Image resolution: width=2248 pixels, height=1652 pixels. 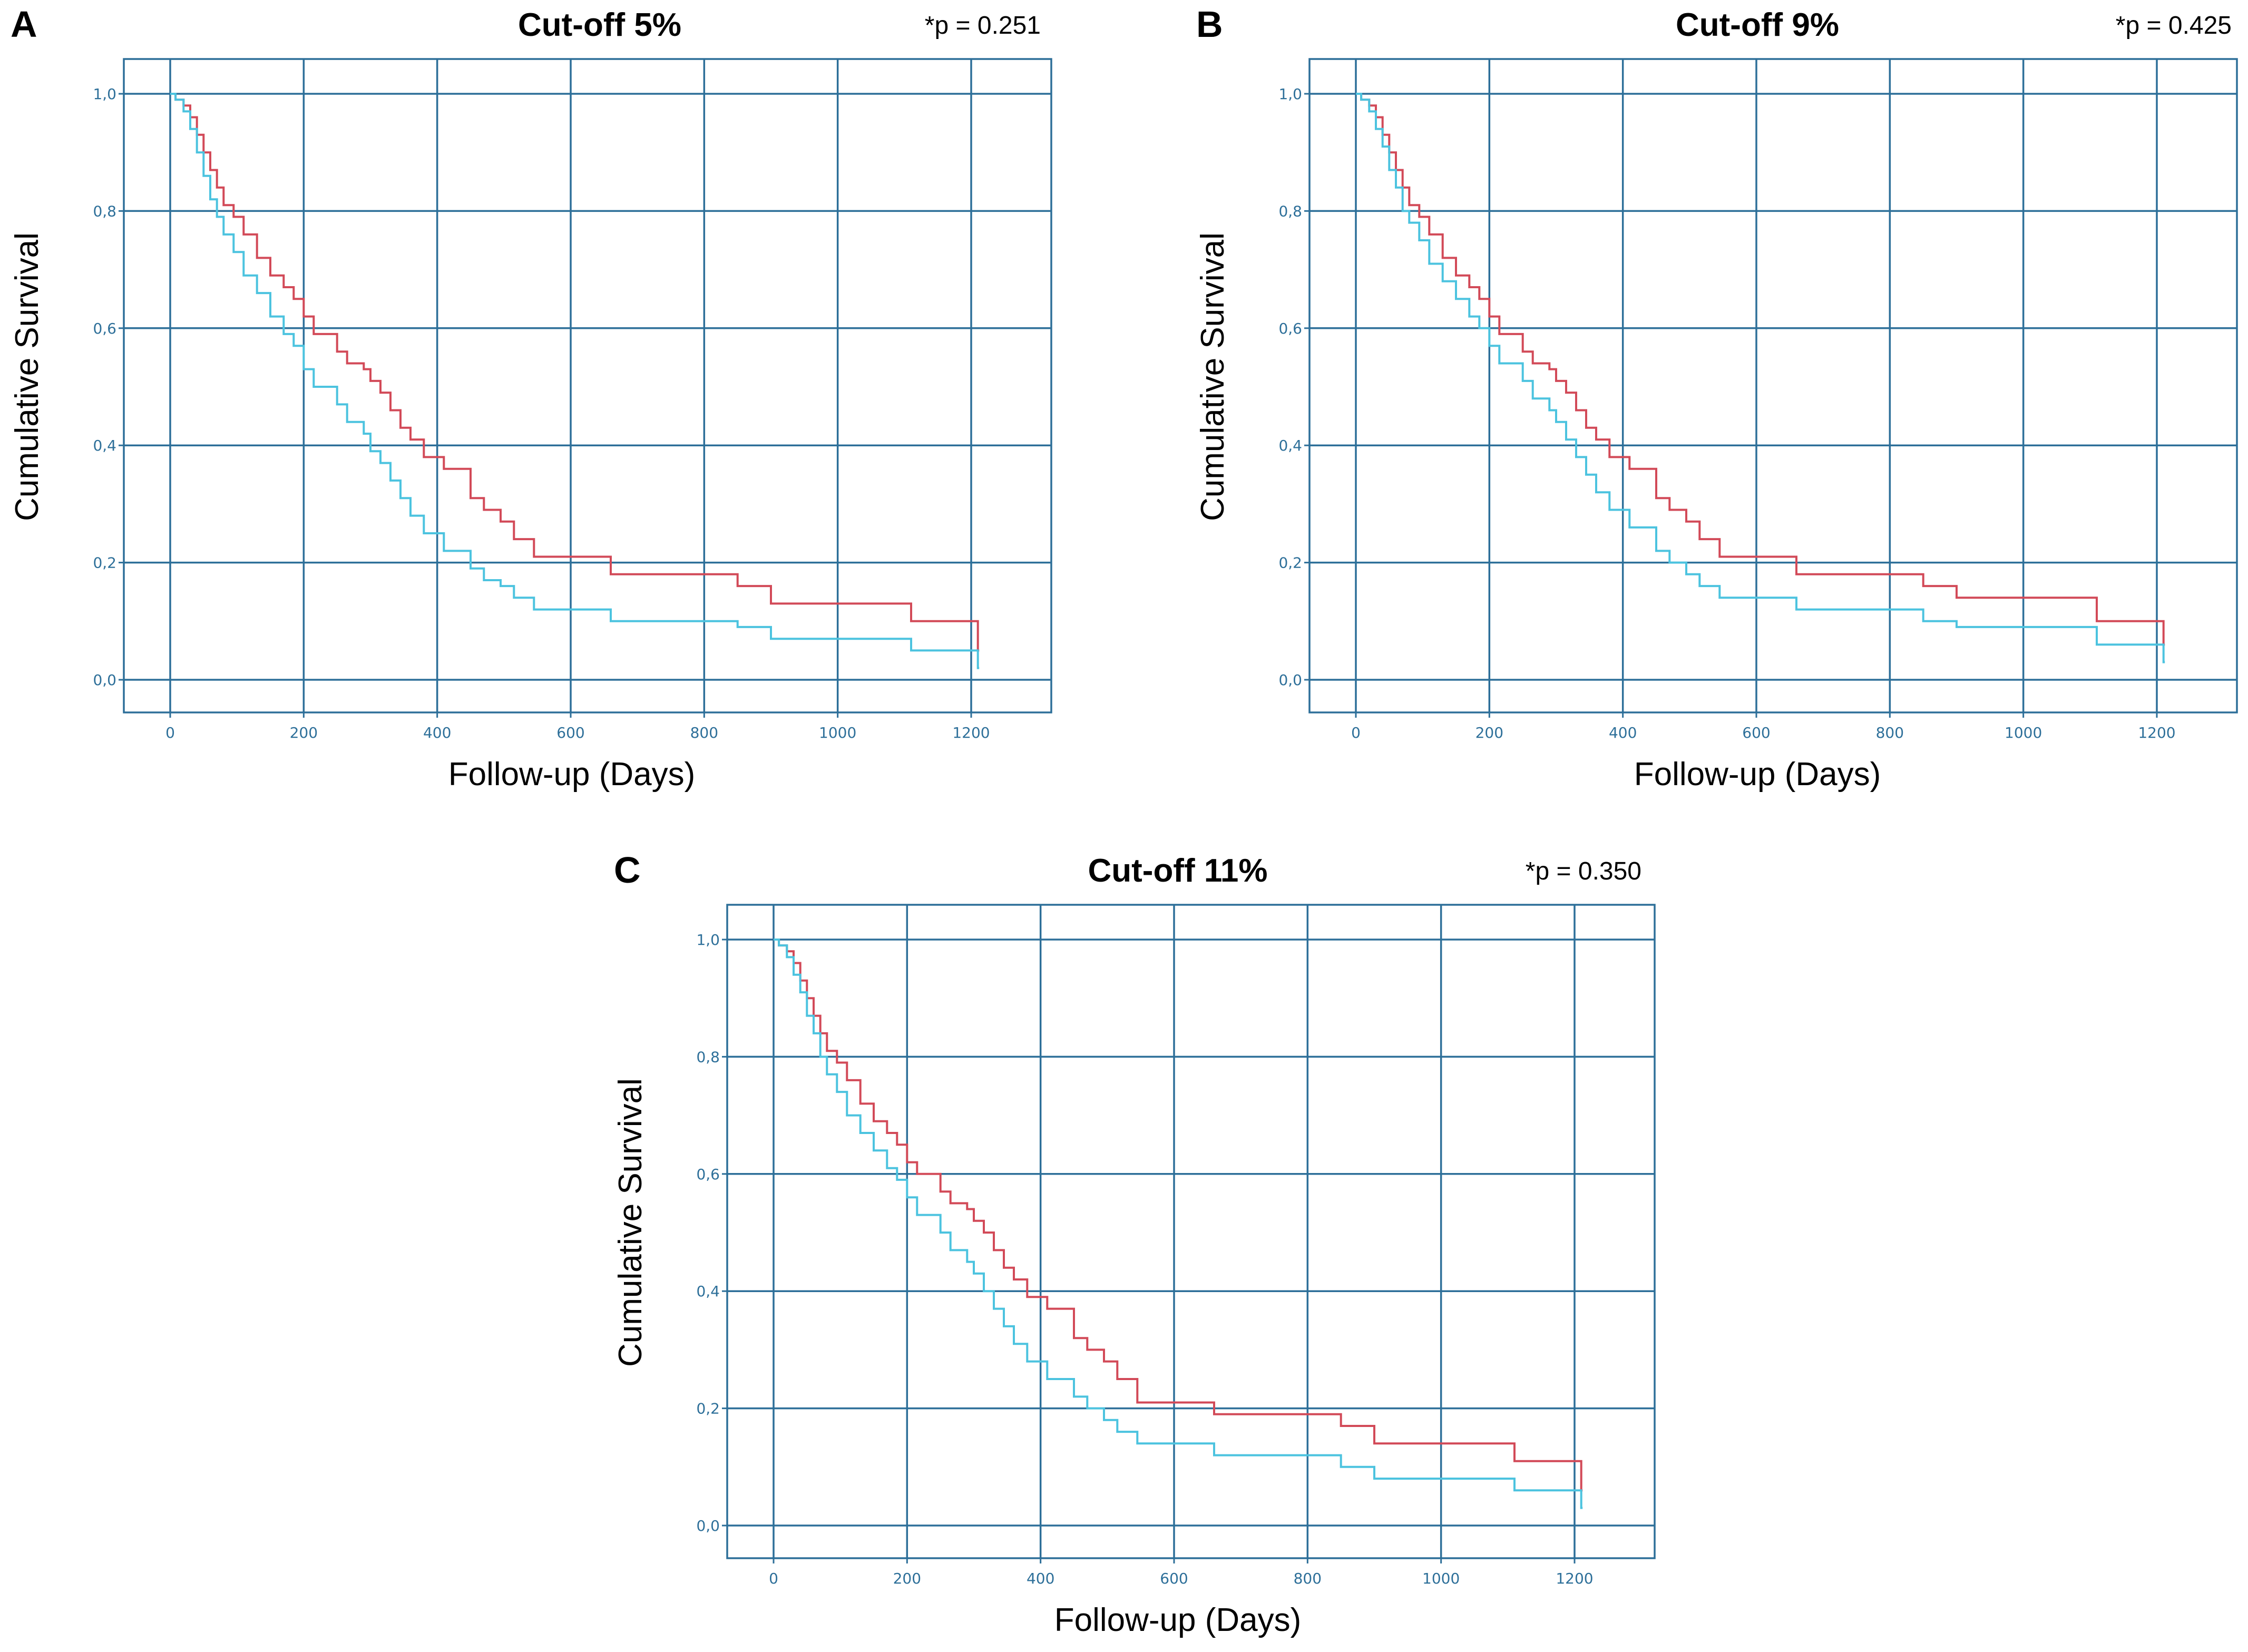 What do you see at coordinates (24, 24) in the screenshot?
I see `panel-label: A` at bounding box center [24, 24].